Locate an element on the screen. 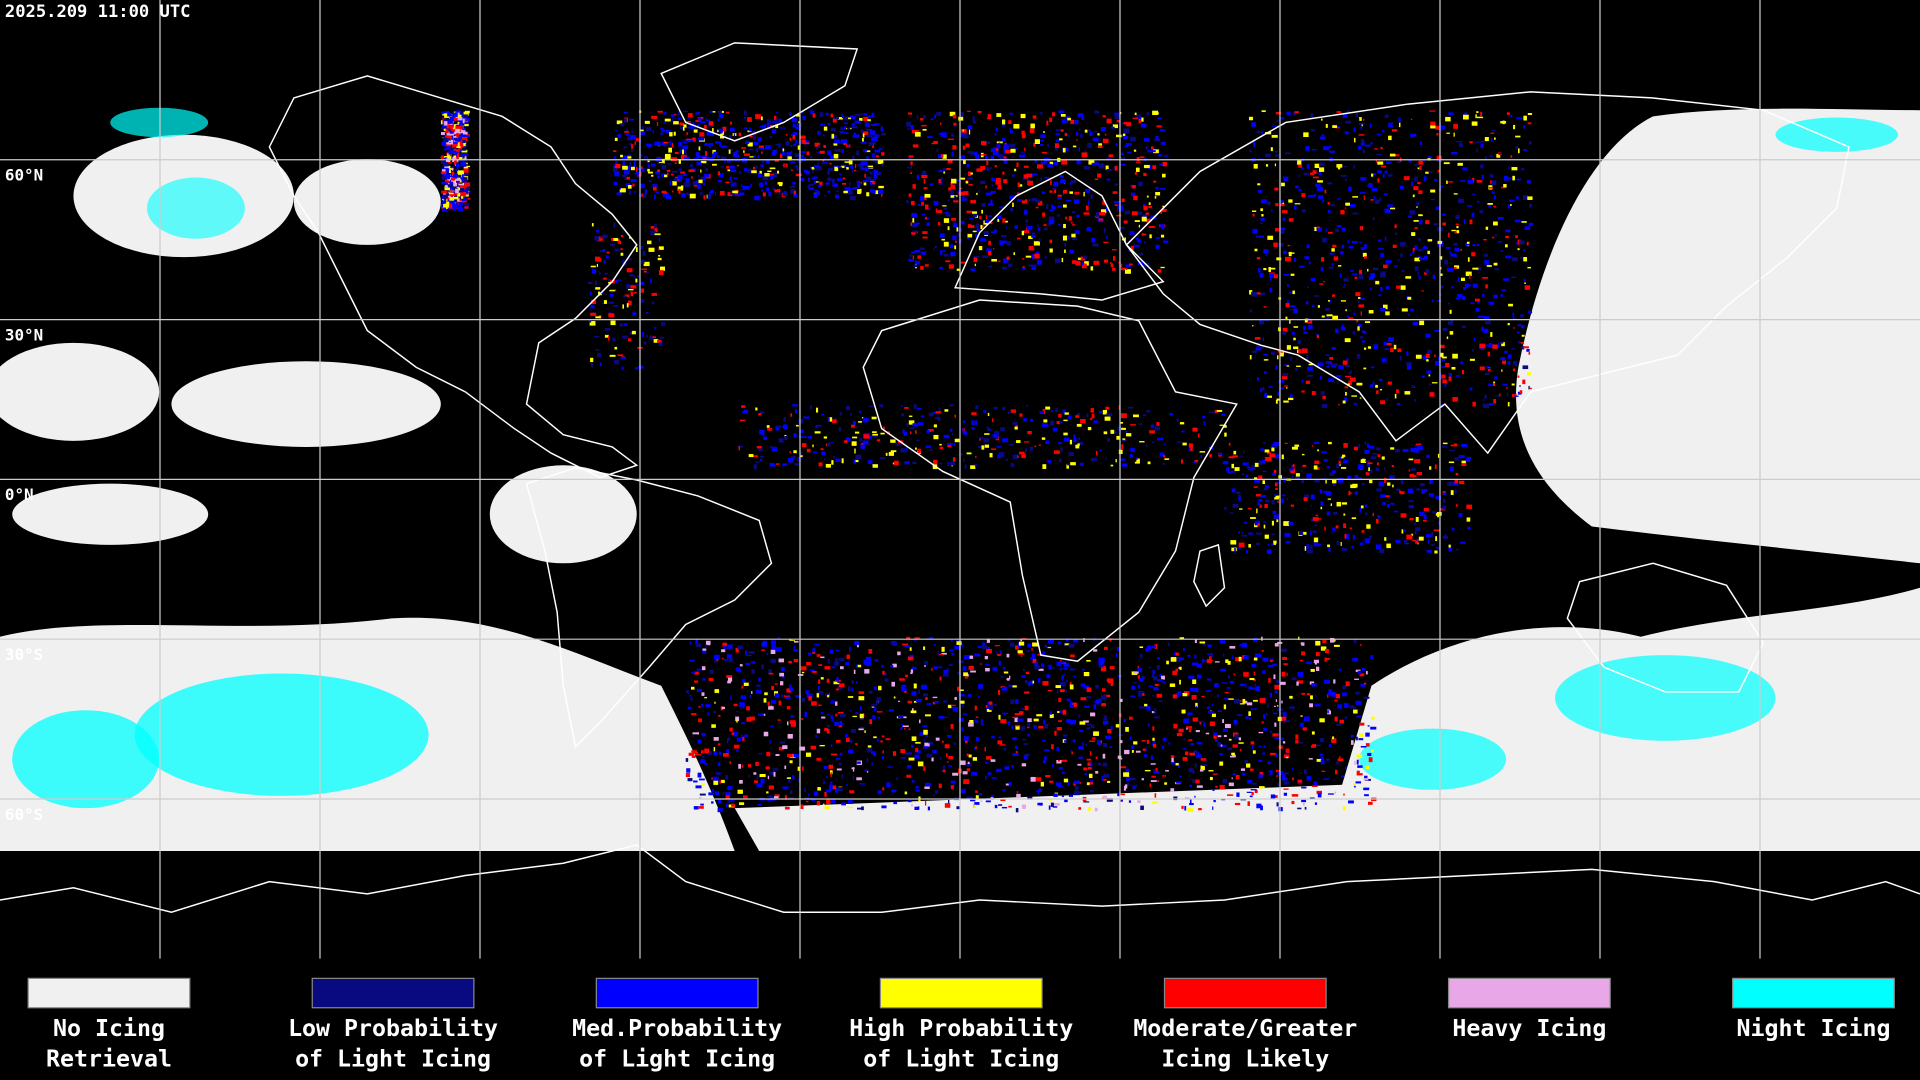  night-icing-tasman is located at coordinates (1665, 698).